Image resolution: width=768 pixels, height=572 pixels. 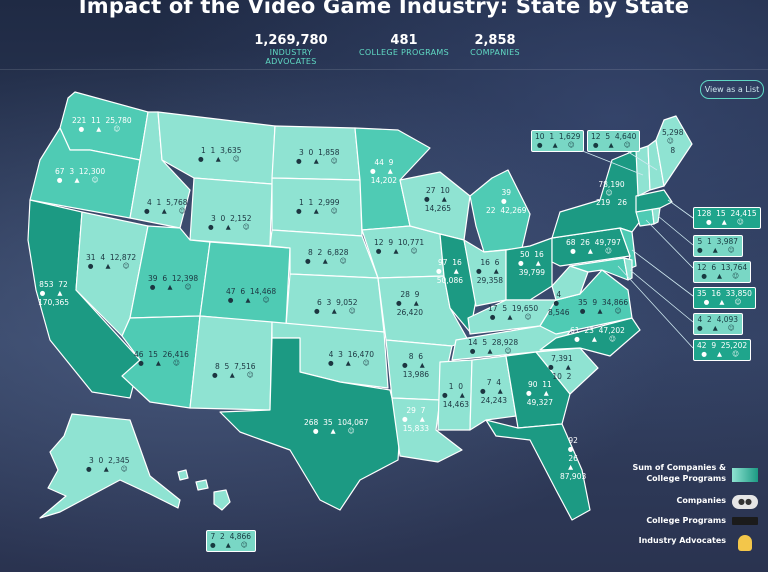 What do you see at coordinates (603, 306) in the screenshot?
I see `label-va: 35 9 34,866 ● ▲ ☺` at bounding box center [603, 306].